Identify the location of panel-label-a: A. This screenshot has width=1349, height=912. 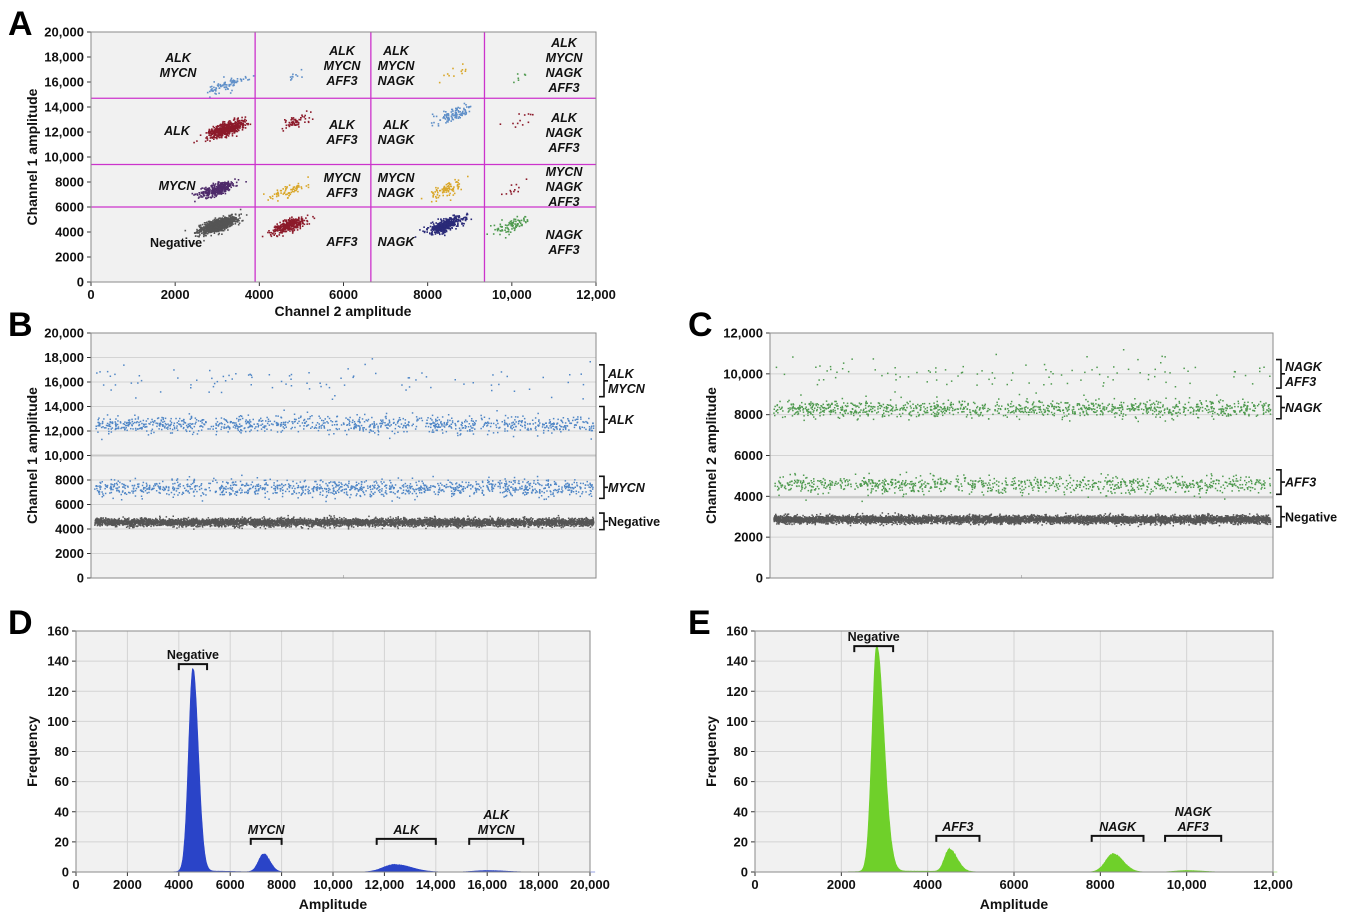
(20, 24).